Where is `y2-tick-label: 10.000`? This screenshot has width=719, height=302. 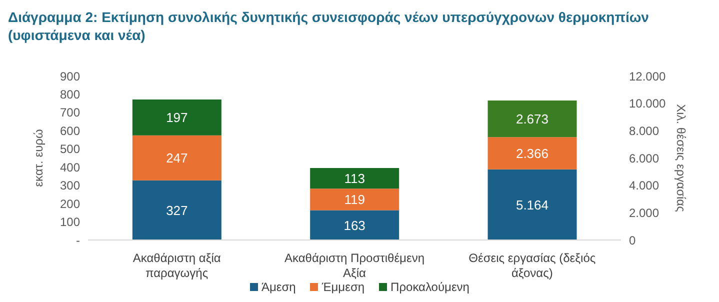
y2-tick-label: 10.000 is located at coordinates (647, 103).